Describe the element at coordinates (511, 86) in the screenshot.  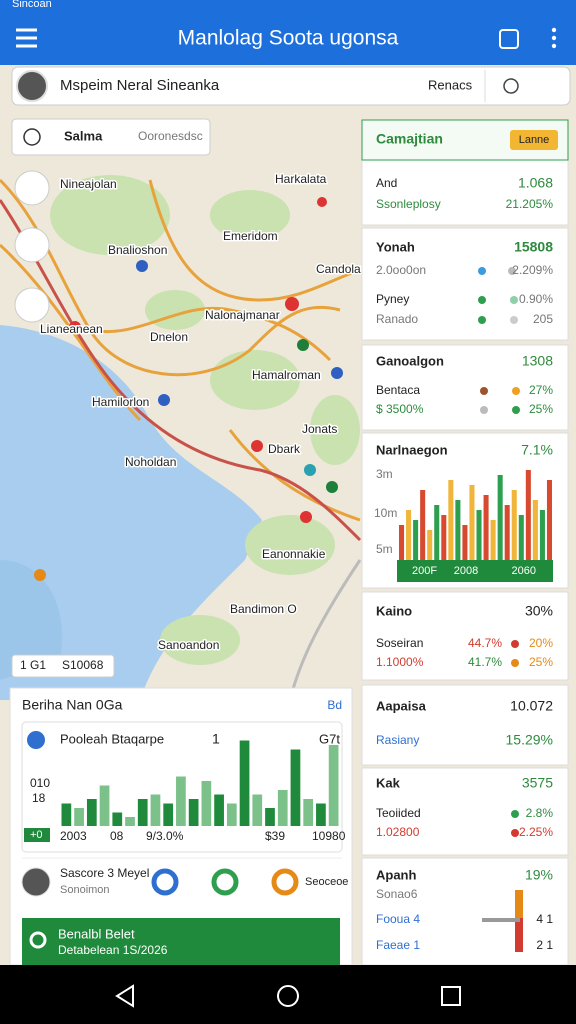
I see `icon-button` at that location.